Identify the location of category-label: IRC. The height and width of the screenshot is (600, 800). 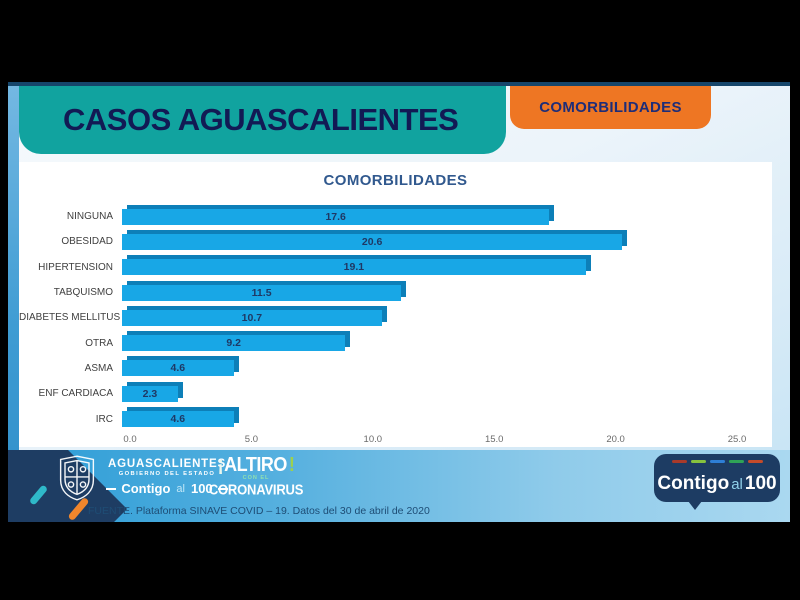
(104, 419).